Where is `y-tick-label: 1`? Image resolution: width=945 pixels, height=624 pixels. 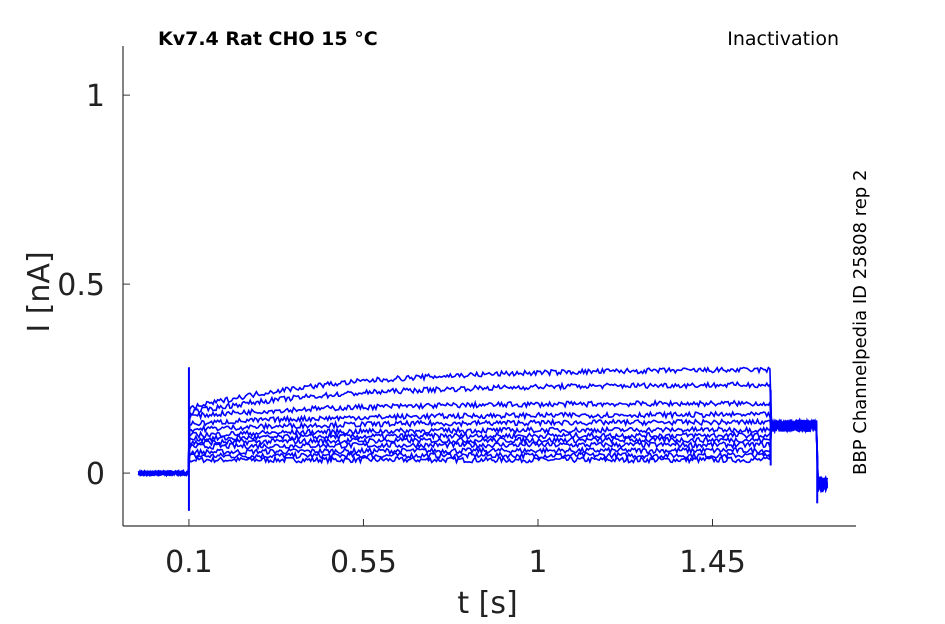 y-tick-label: 1 is located at coordinates (95, 96).